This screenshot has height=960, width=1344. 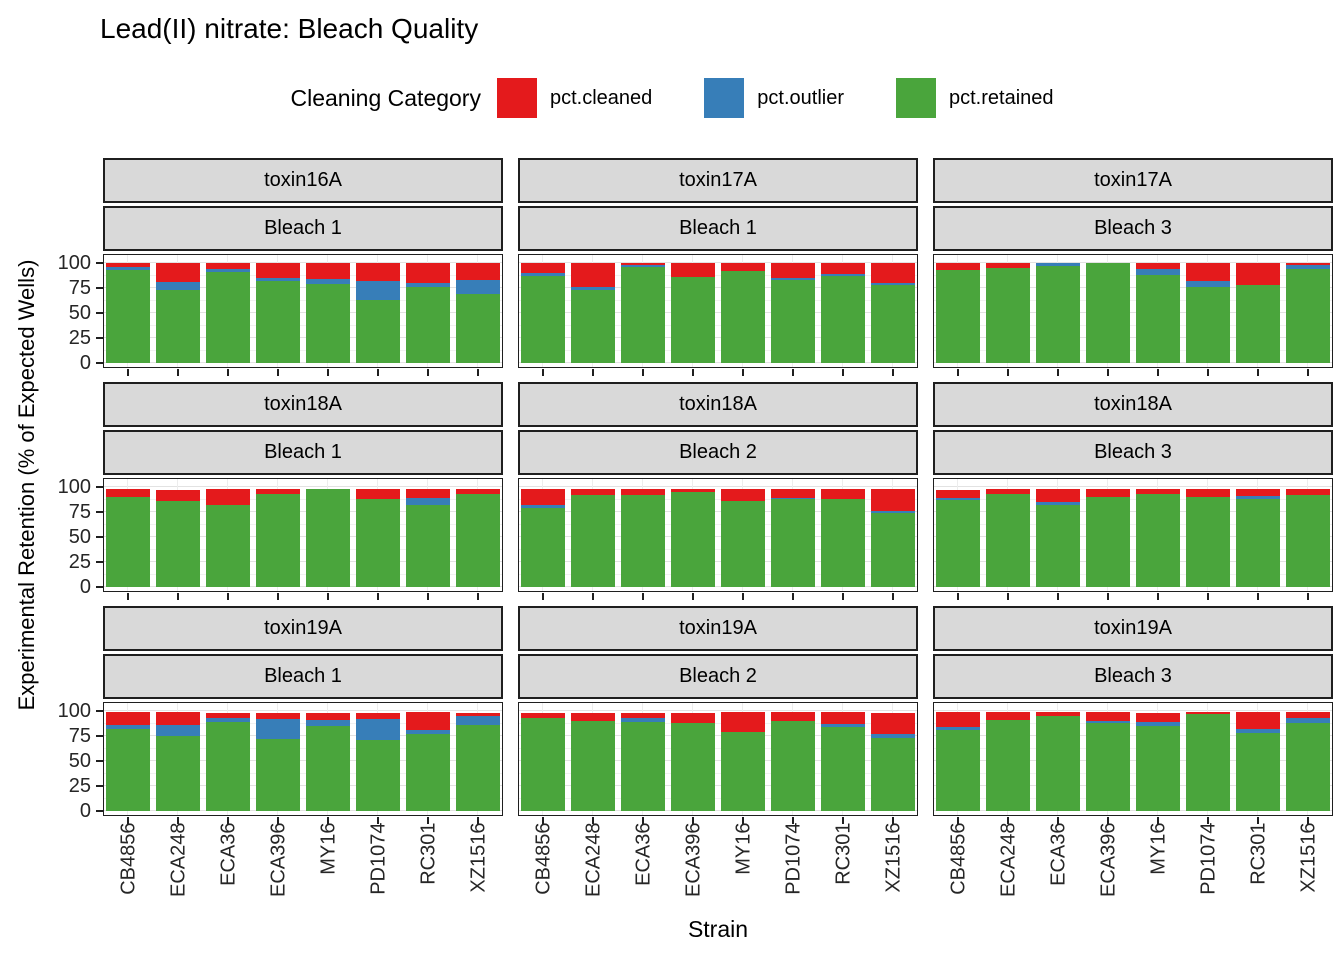 I want to click on bar-ECA36, so click(x=227, y=538).